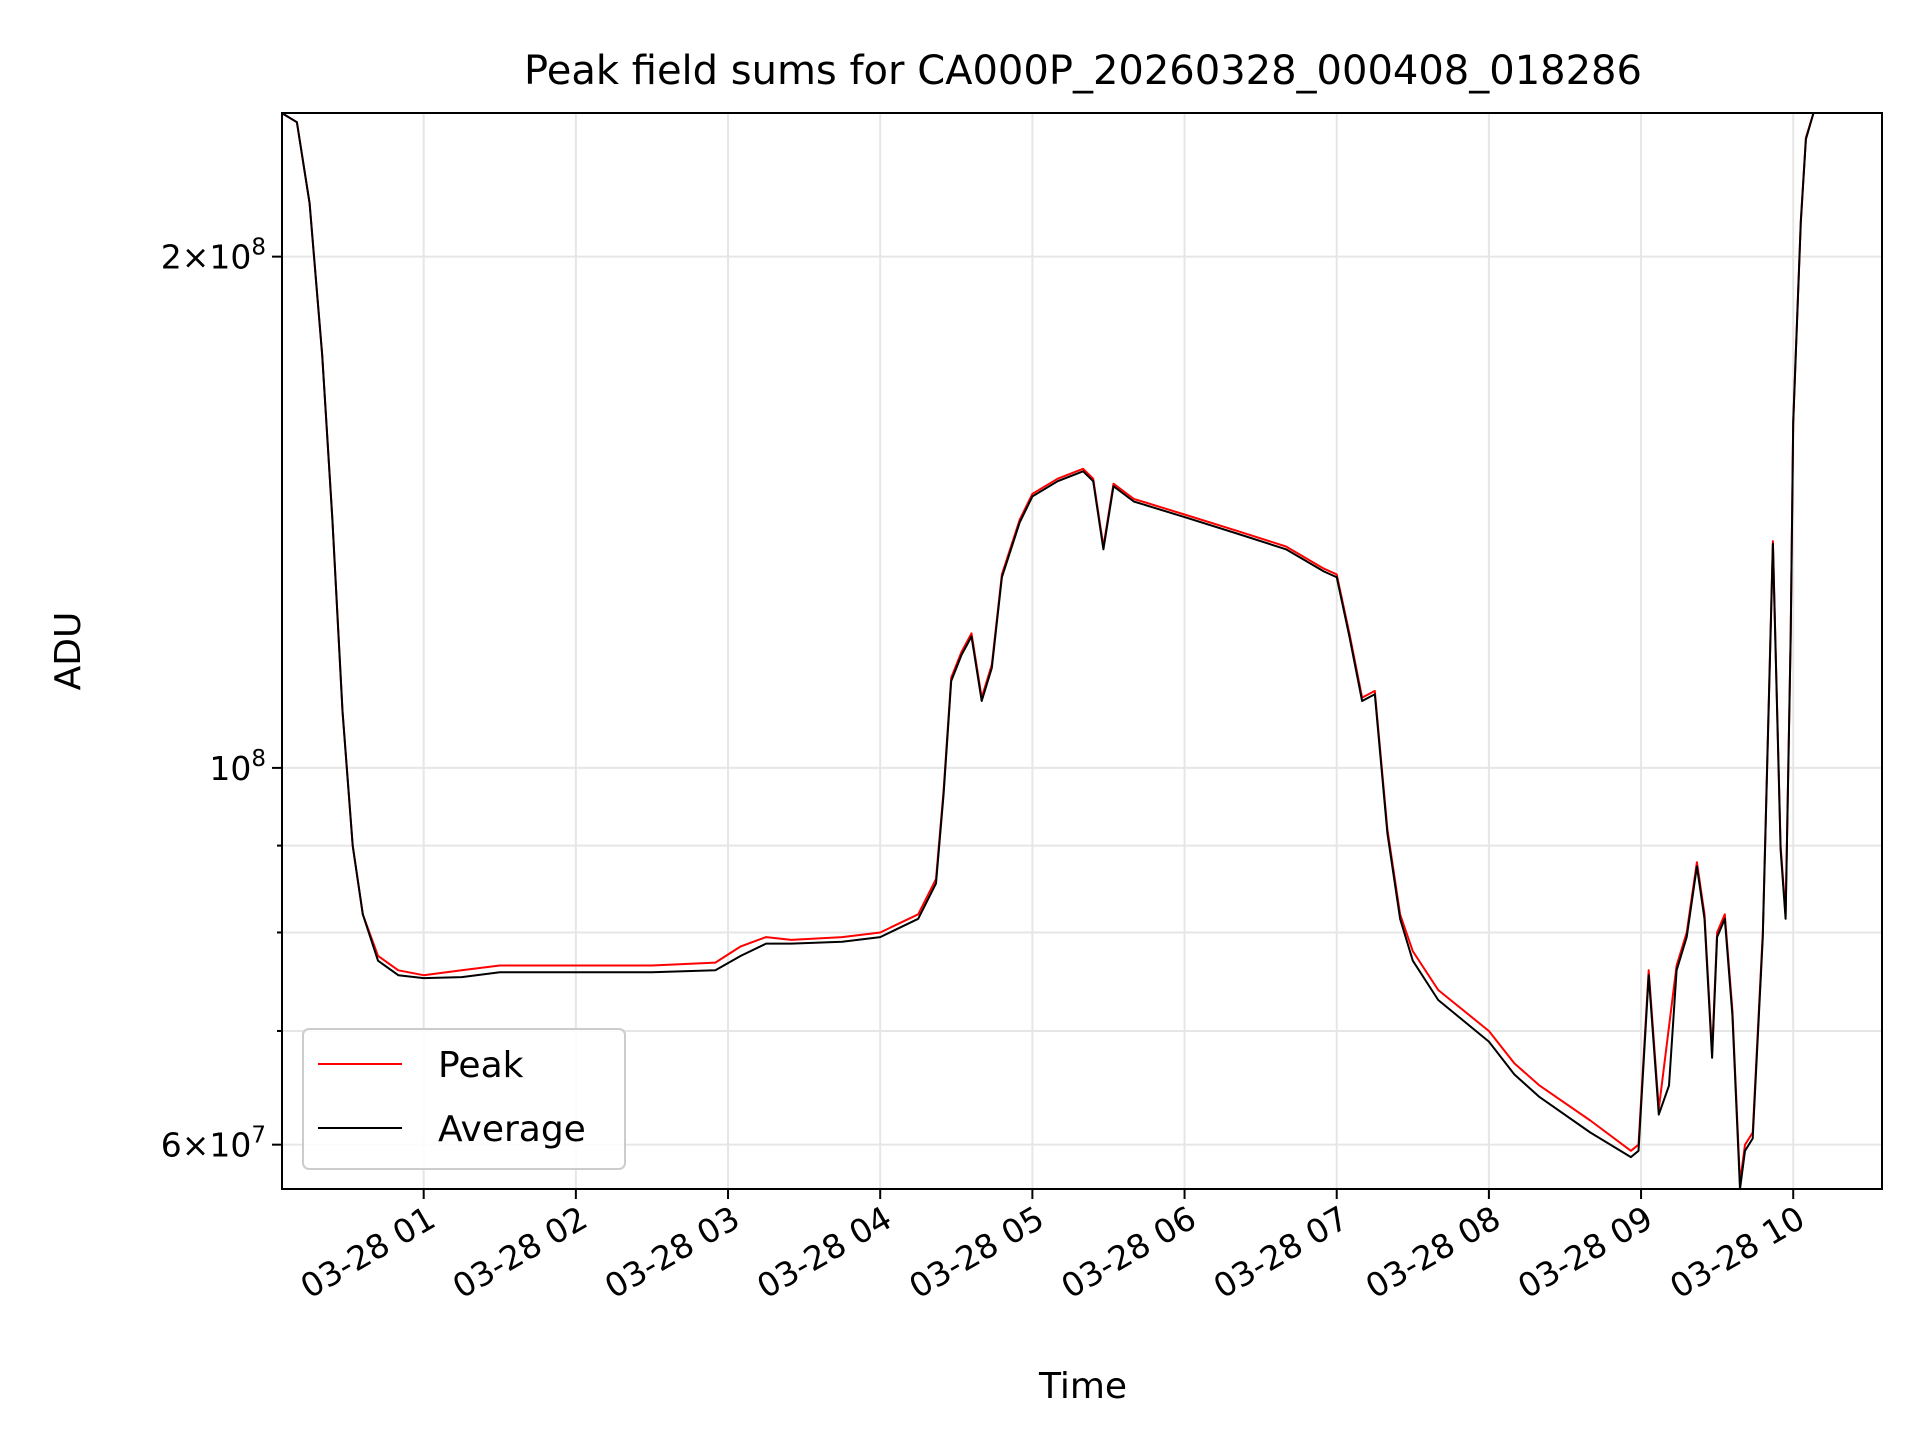 The width and height of the screenshot is (1920, 1440). Describe the element at coordinates (481, 1065) in the screenshot. I see `legend-peak-label: Peak` at that location.